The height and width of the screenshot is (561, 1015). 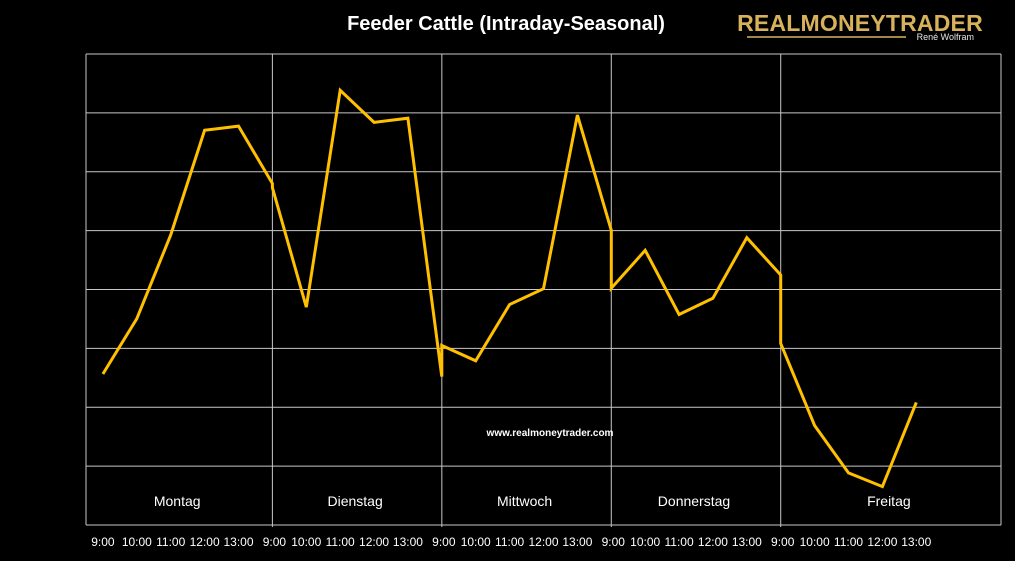 I want to click on day-labels: Montag Dienstag Mittwoch Donnerstag Freitag, so click(x=532, y=501).